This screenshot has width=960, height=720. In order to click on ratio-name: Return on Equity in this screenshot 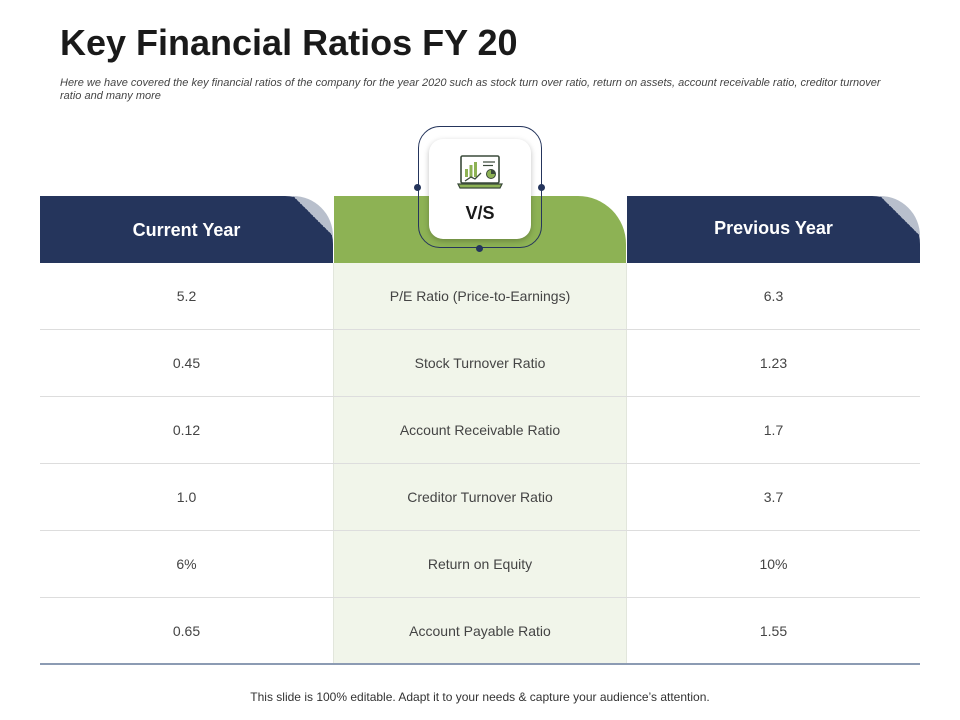, I will do `click(480, 564)`.